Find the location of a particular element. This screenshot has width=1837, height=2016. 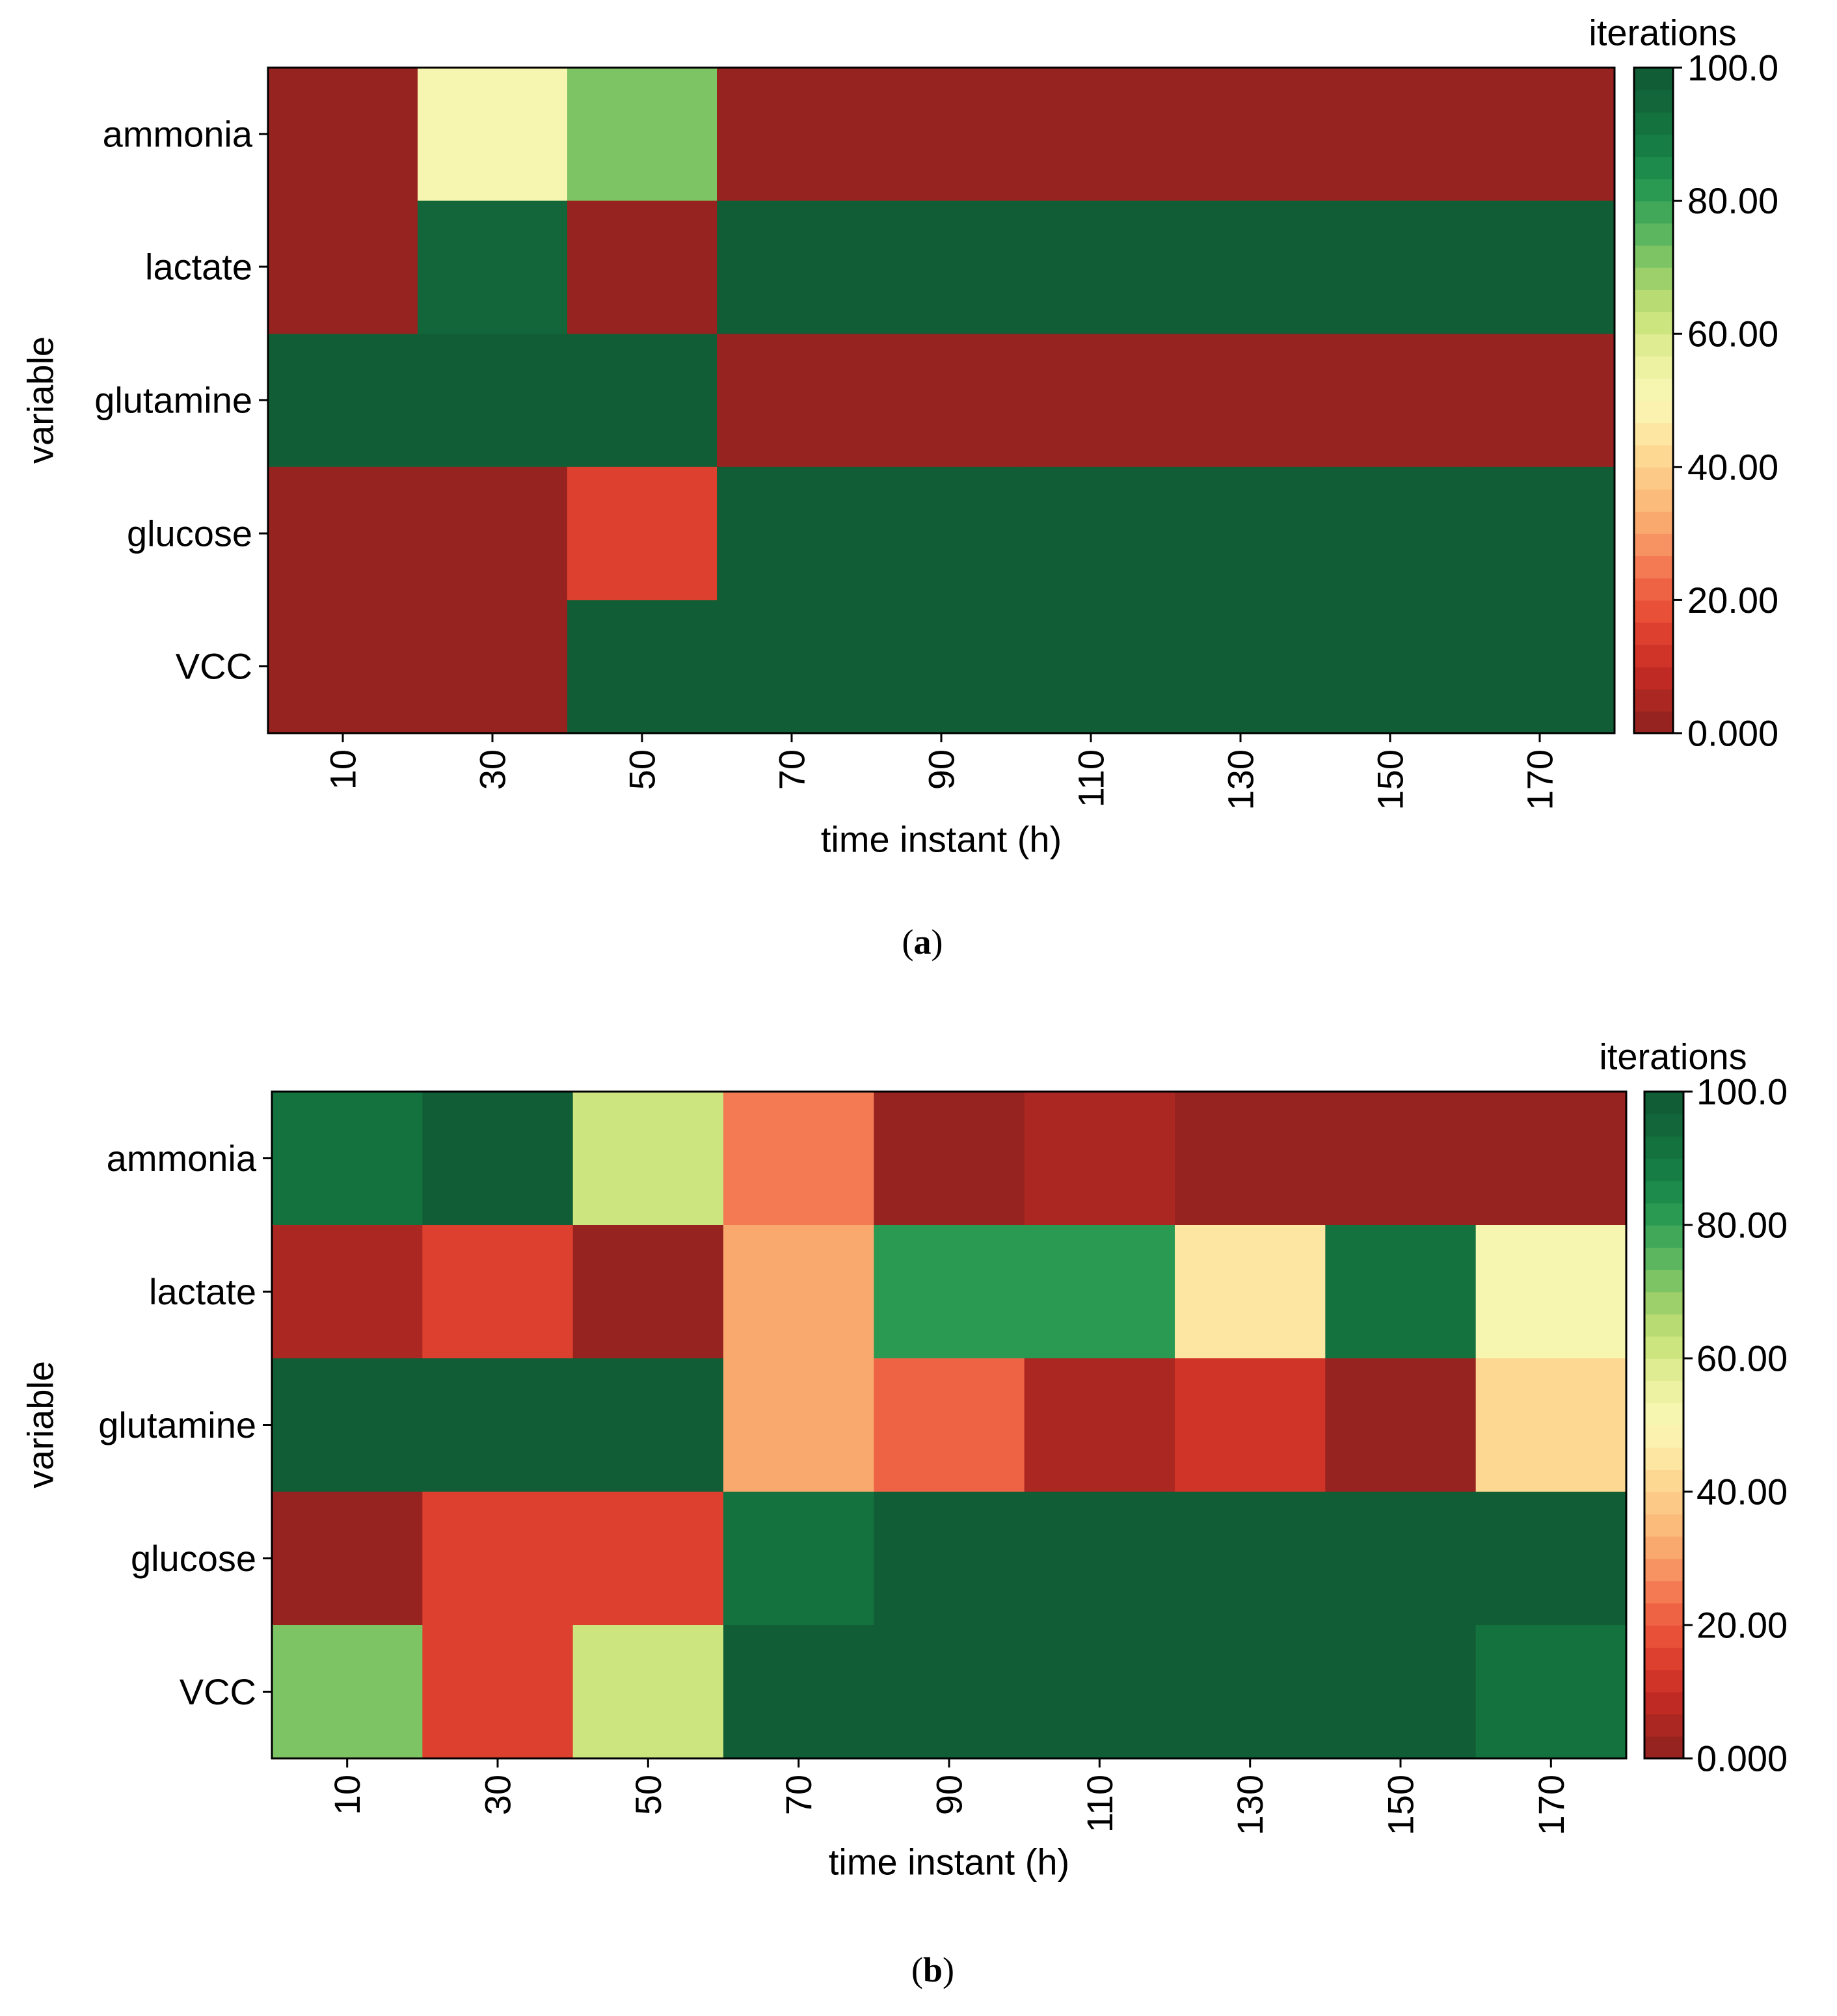

colorbar-a-segments is located at coordinates (1654, 401).